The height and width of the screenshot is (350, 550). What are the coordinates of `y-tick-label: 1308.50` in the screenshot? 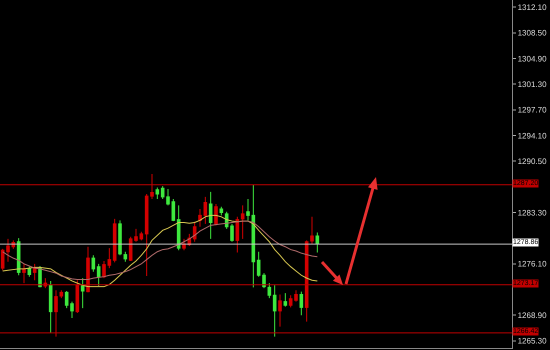 It's located at (533, 33).